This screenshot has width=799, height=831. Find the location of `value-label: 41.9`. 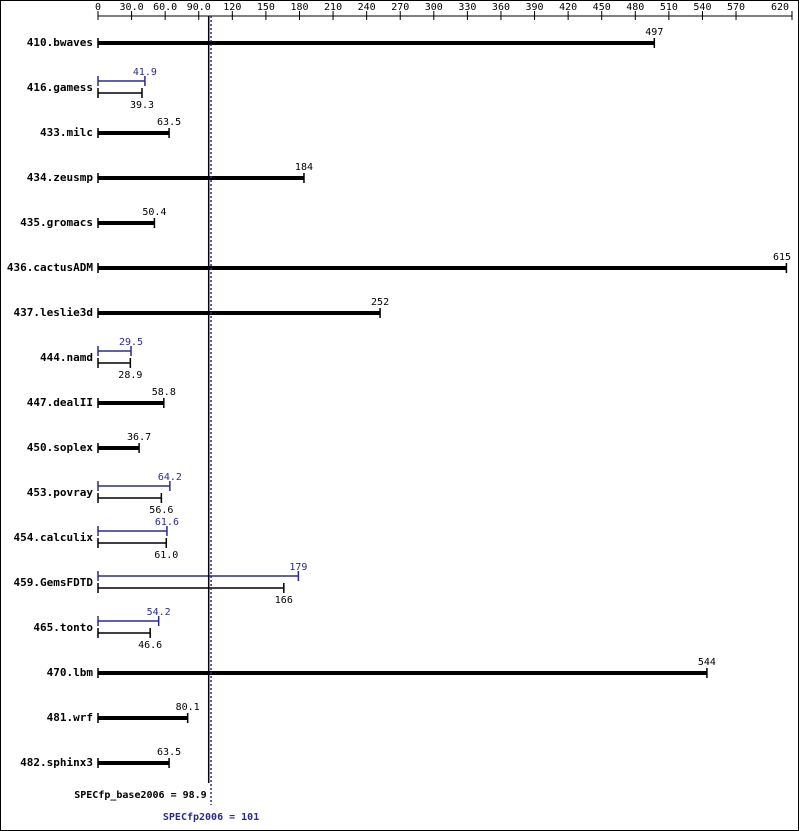

value-label: 41.9 is located at coordinates (145, 72).